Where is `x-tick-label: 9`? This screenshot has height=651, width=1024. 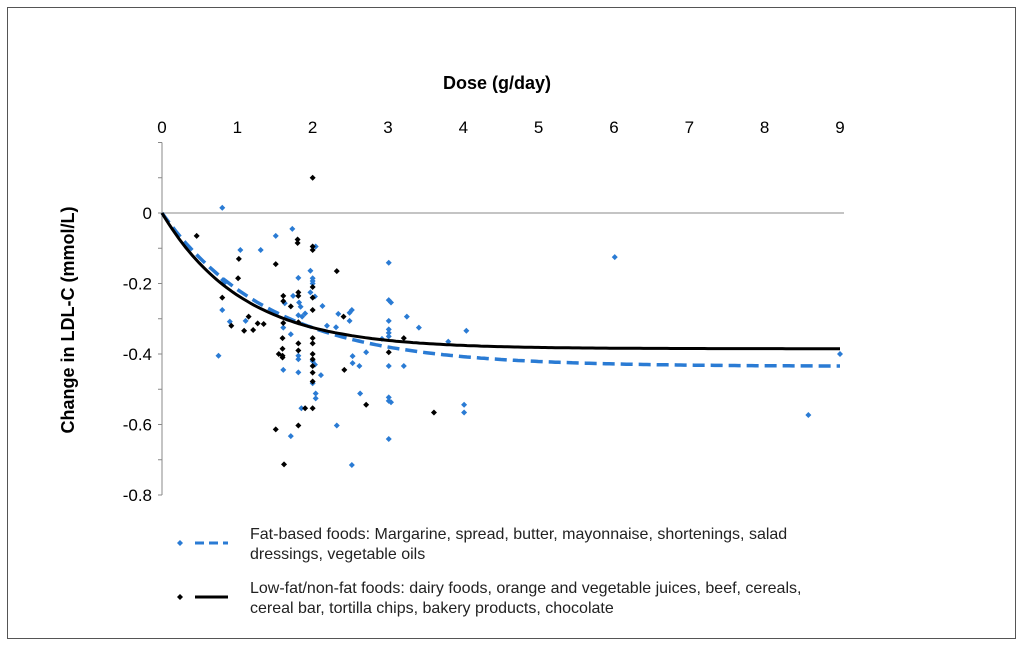 x-tick-label: 9 is located at coordinates (839, 127).